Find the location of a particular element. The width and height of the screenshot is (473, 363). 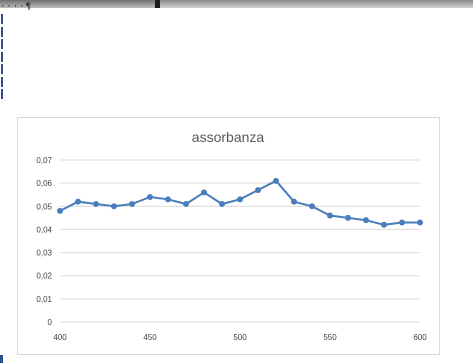

y-tick-label: 0,04 is located at coordinates (44, 229).